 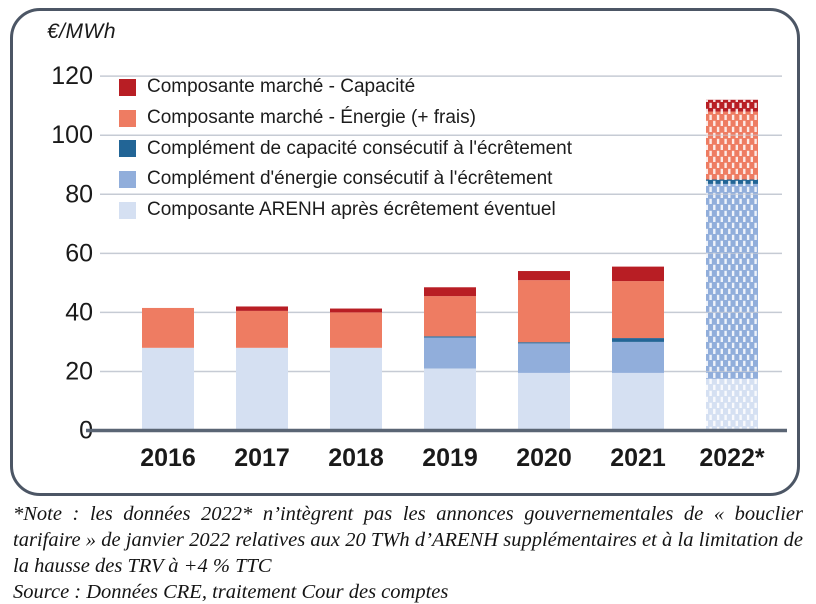 What do you see at coordinates (79, 253) in the screenshot?
I see `y-axis-tick-label: 60` at bounding box center [79, 253].